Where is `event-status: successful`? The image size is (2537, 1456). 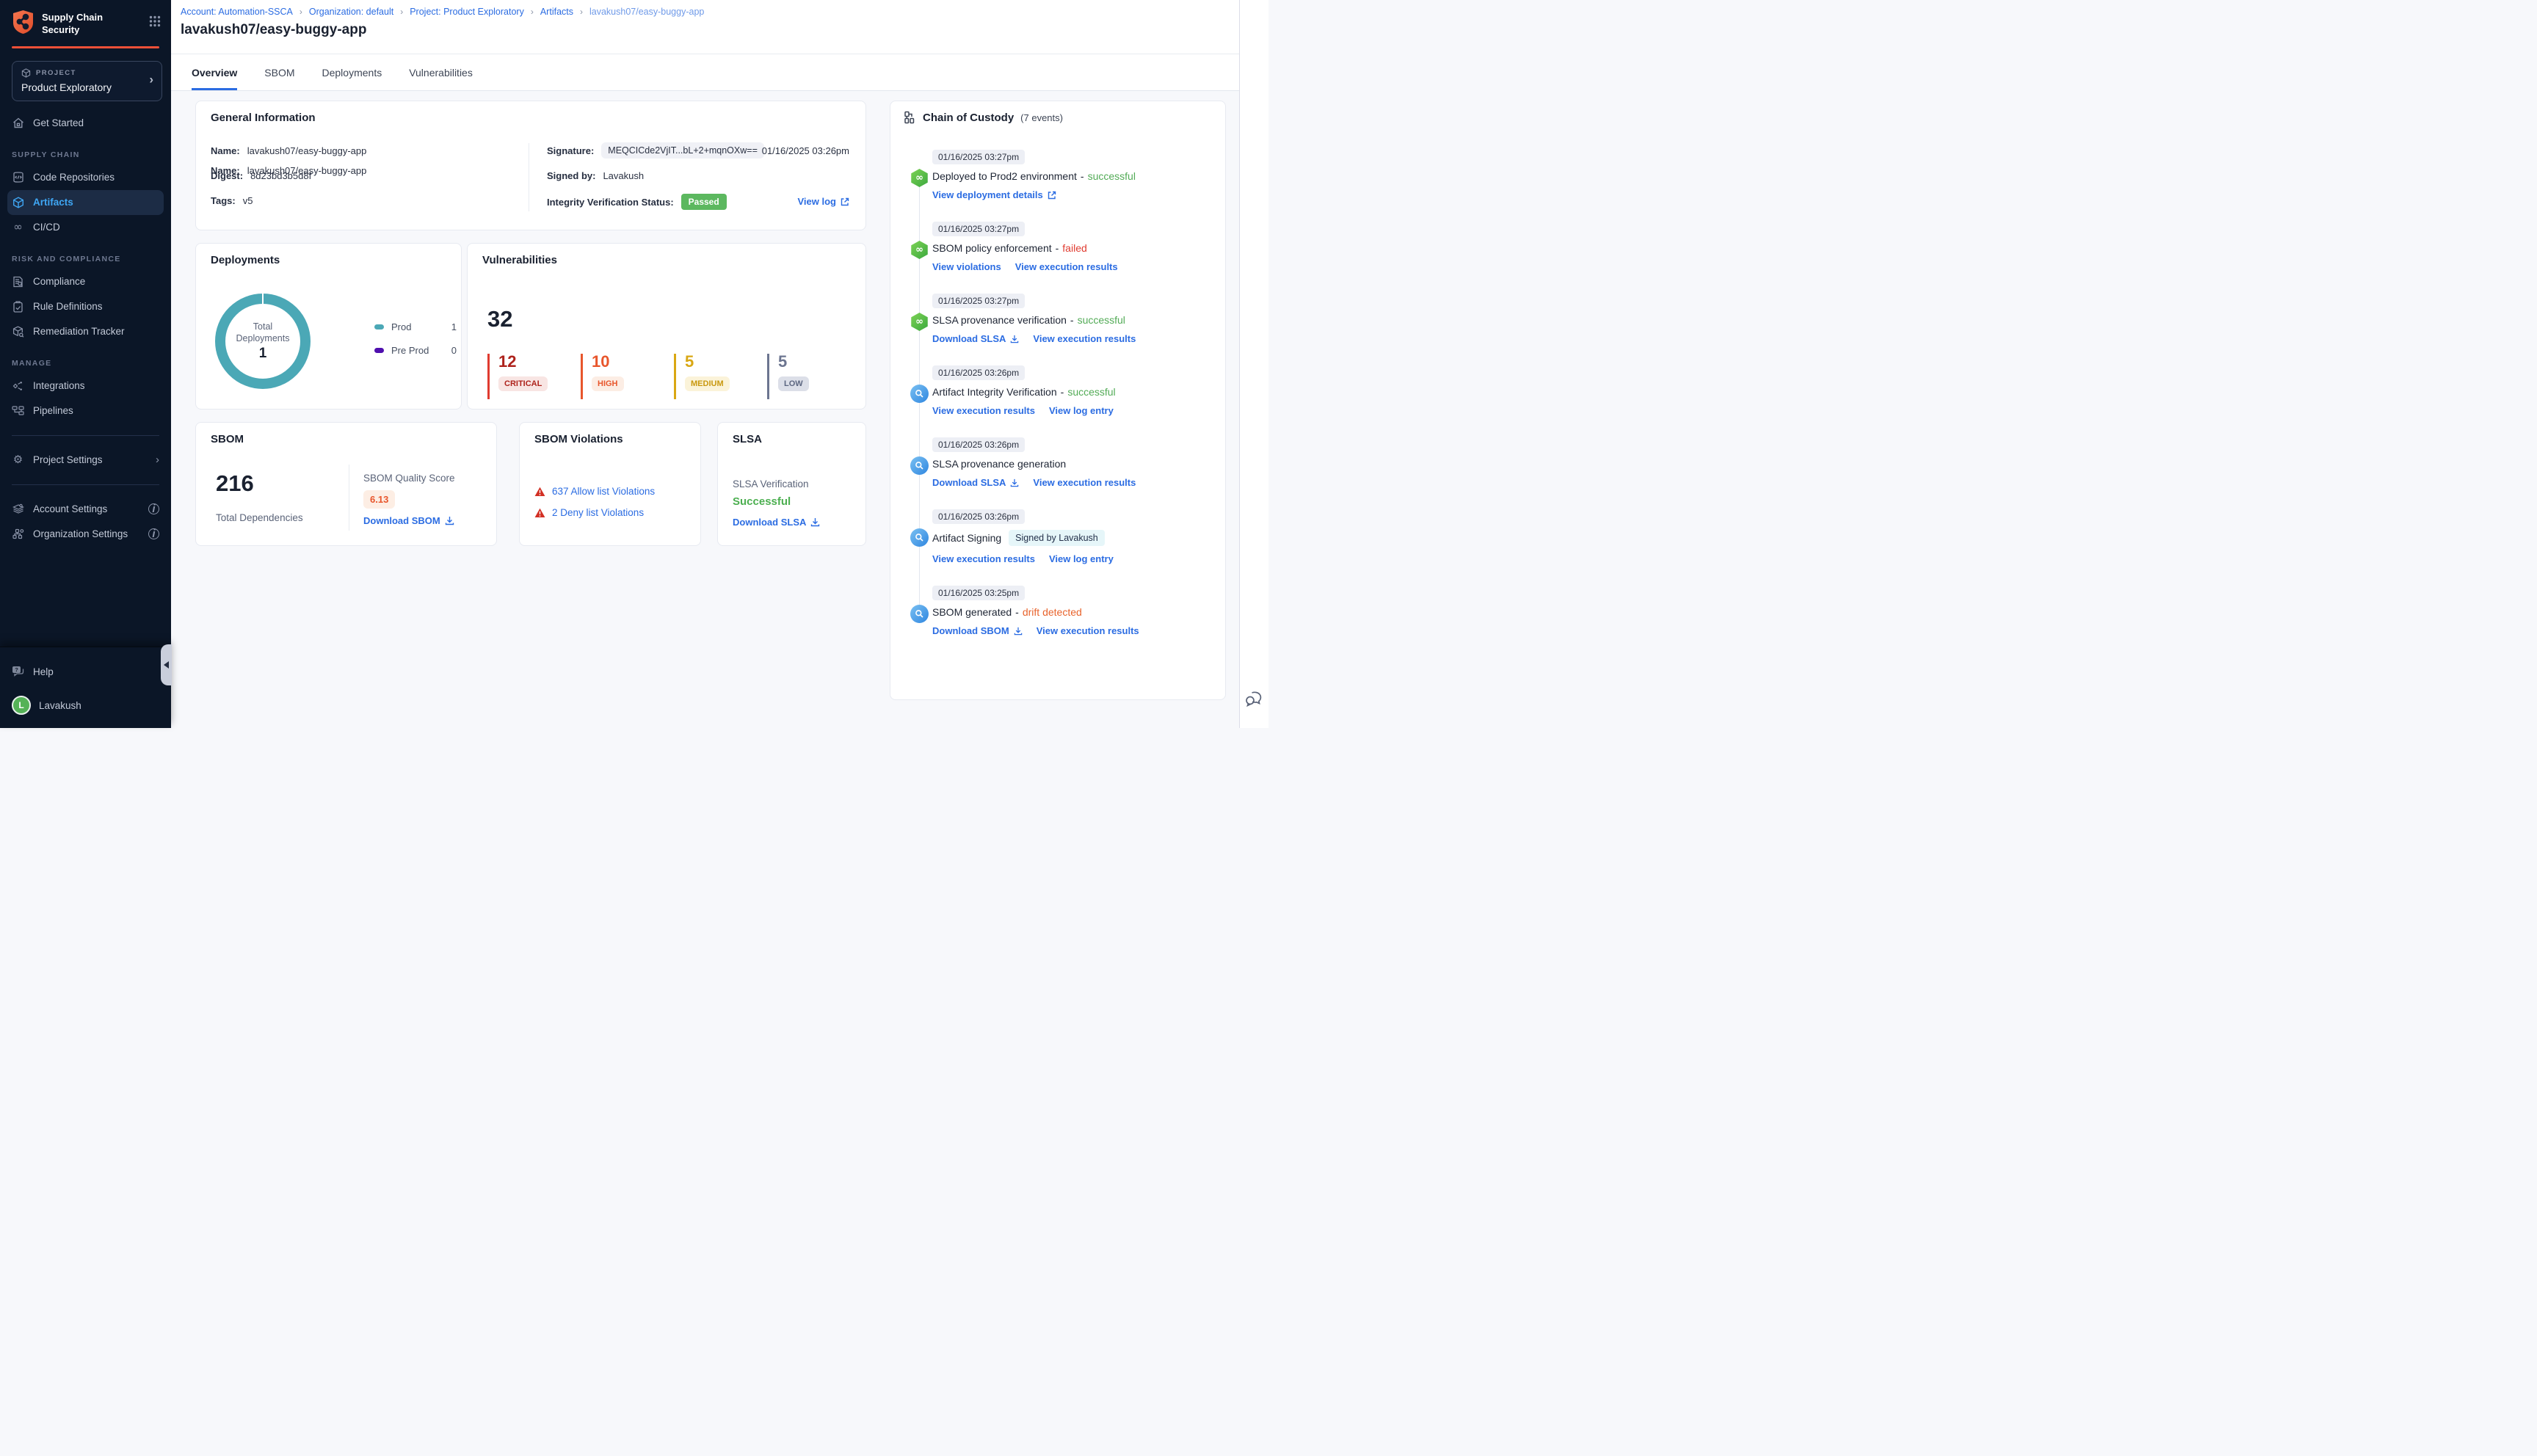
event-status: successful is located at coordinates (1091, 392).